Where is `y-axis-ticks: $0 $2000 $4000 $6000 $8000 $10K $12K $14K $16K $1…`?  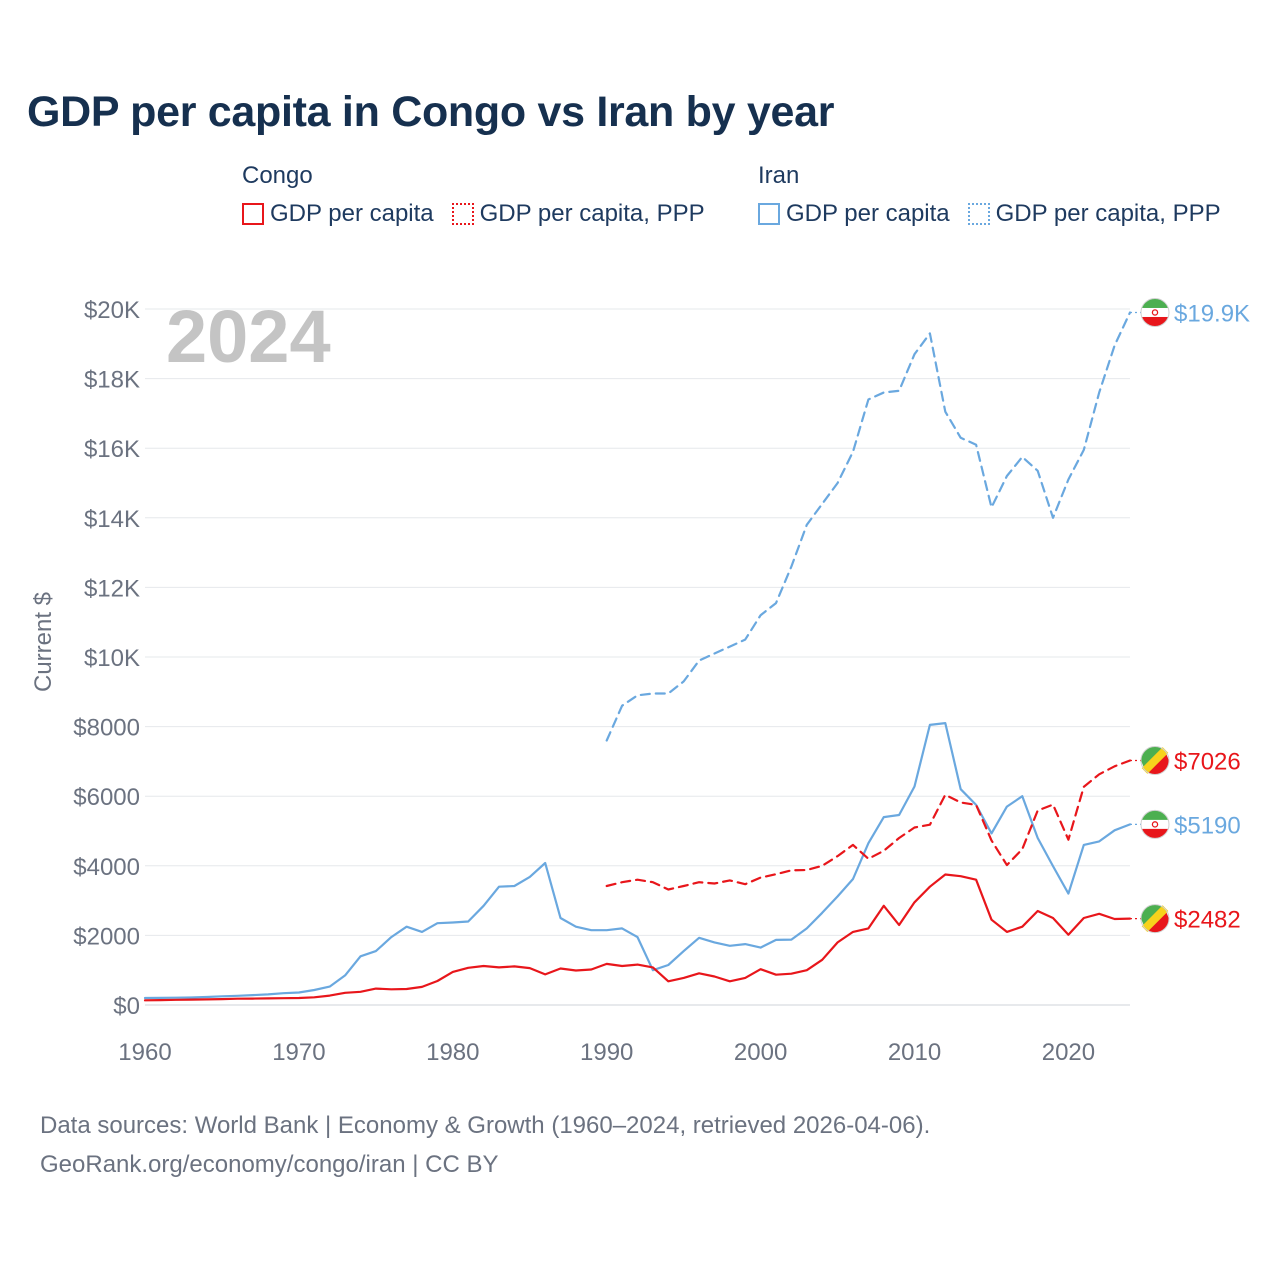 y-axis-ticks: $0 $2000 $4000 $6000 $8000 $10K $12K $14K $16K $1… is located at coordinates (106, 658).